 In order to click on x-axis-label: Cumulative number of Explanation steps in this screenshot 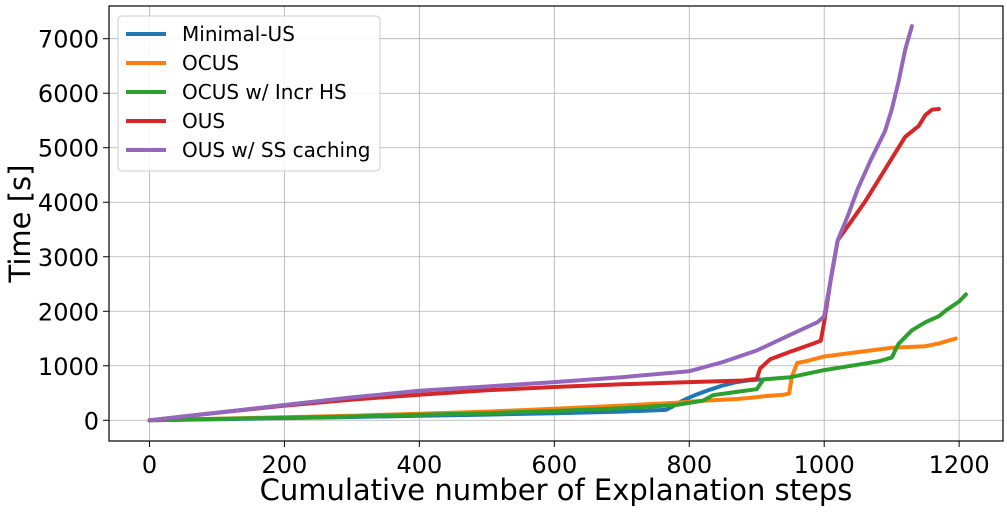, I will do `click(556, 490)`.